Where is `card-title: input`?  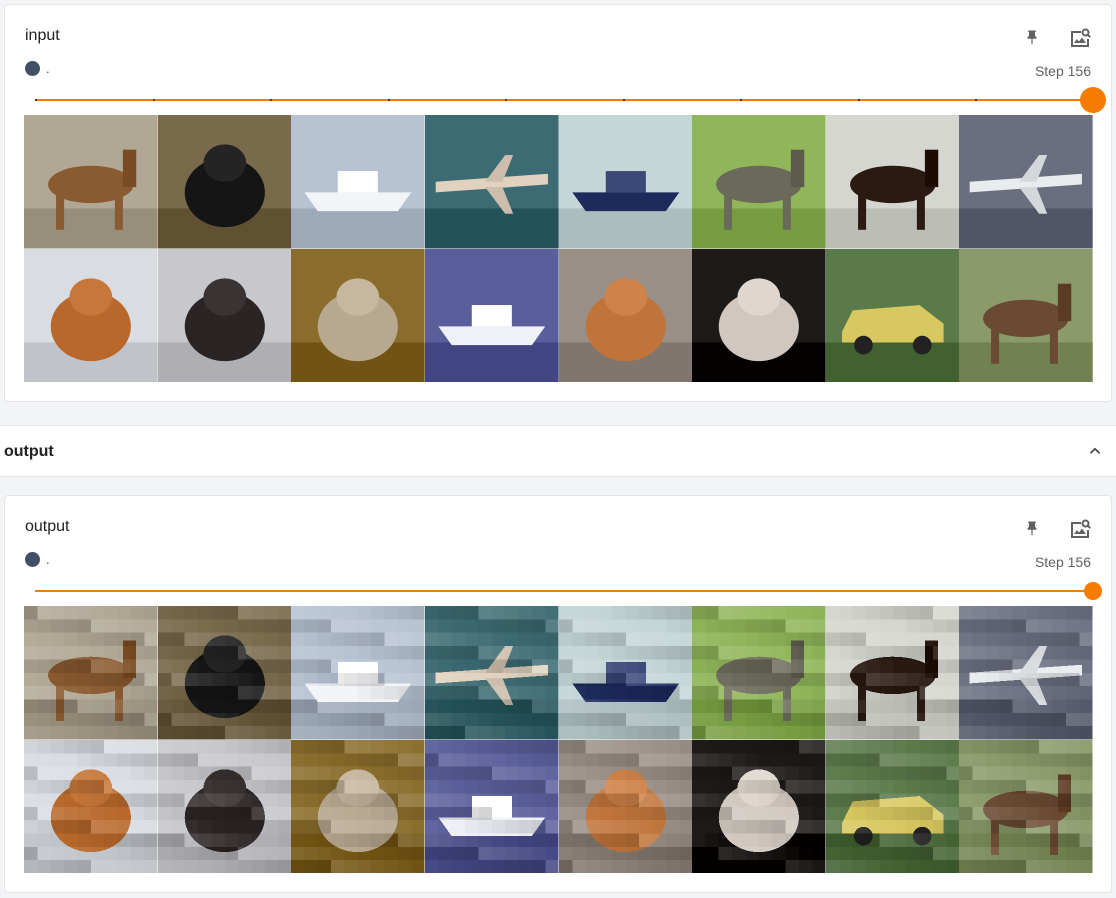 card-title: input is located at coordinates (42, 36).